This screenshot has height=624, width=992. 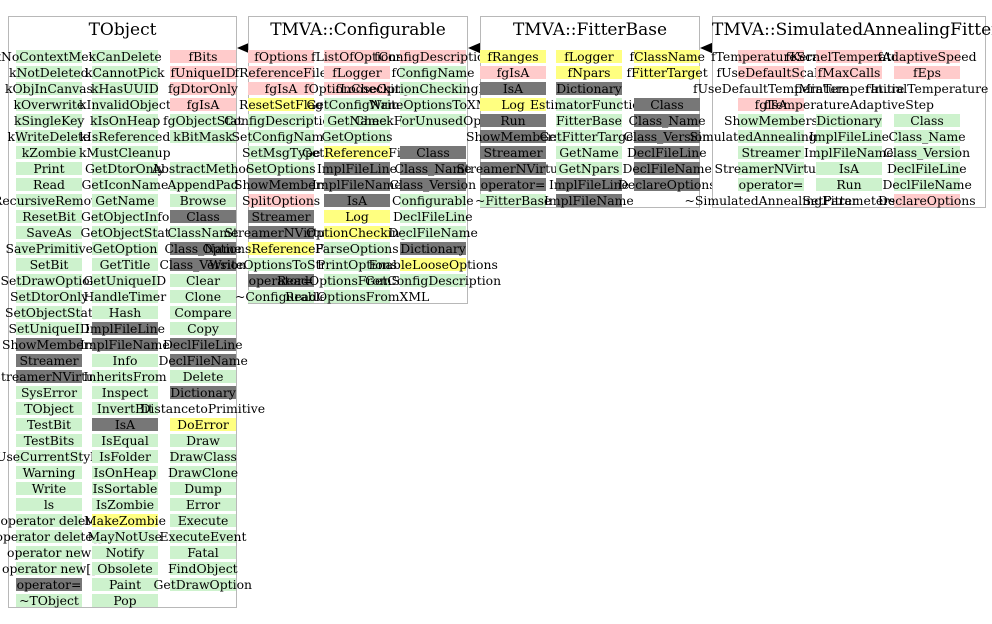 I want to click on member-label: fTemperatureScale, so click(x=771, y=56).